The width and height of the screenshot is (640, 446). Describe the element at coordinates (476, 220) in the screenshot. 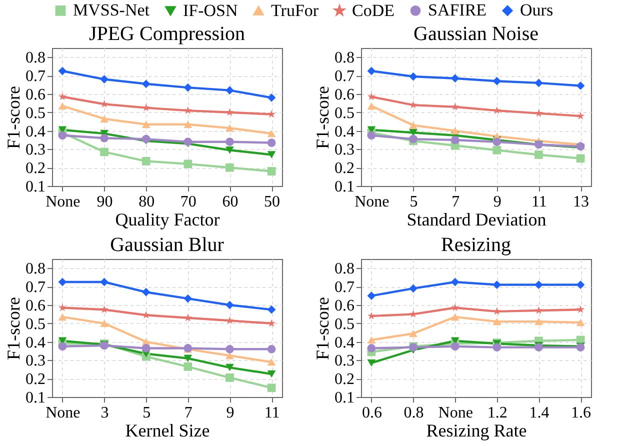

I see `x-axis-title: Standard Deviation` at that location.